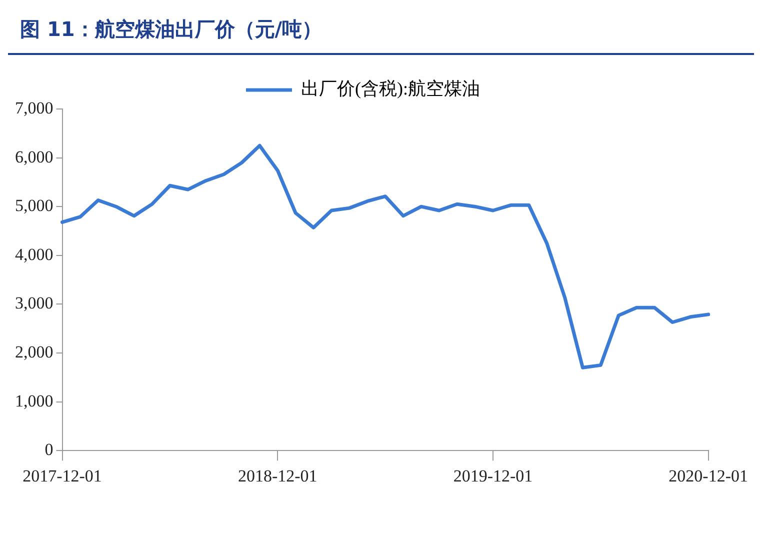 The height and width of the screenshot is (544, 762). What do you see at coordinates (390, 88) in the screenshot?
I see `legend-label: 出厂价(含税):航空煤油` at bounding box center [390, 88].